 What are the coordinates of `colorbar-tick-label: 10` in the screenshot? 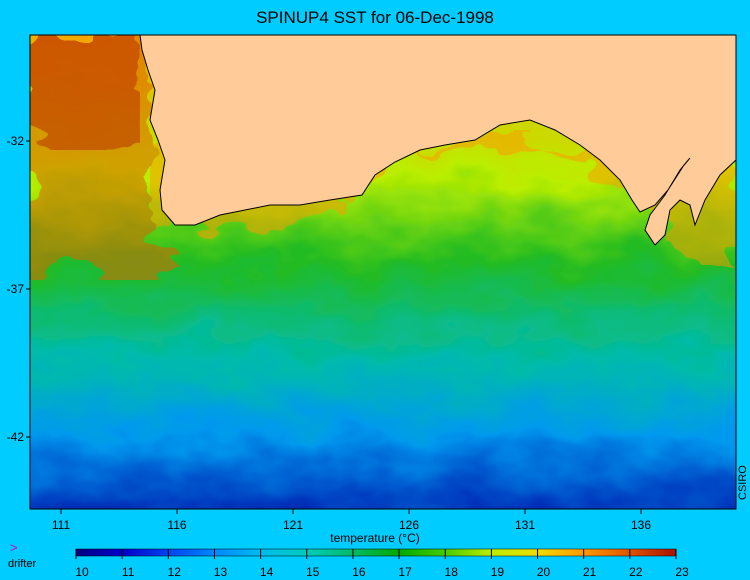 It's located at (82, 572).